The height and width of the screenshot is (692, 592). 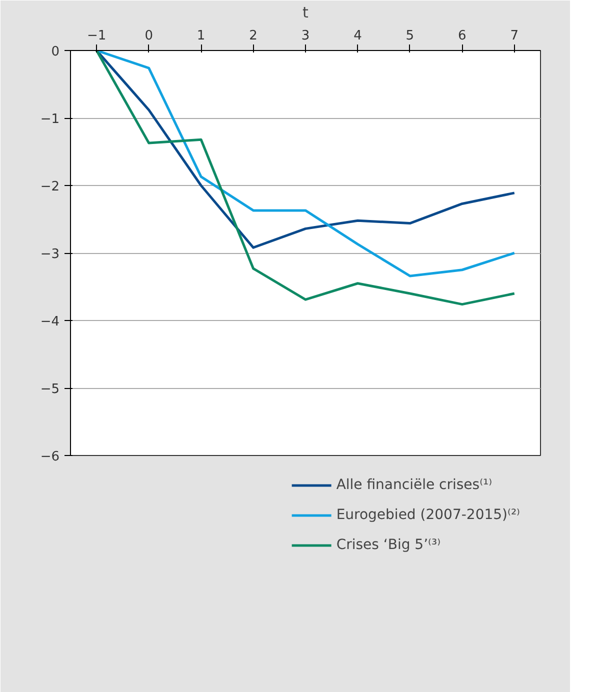 I want to click on legend-label: Alle financiële crises⁽¹⁾, so click(x=414, y=485).